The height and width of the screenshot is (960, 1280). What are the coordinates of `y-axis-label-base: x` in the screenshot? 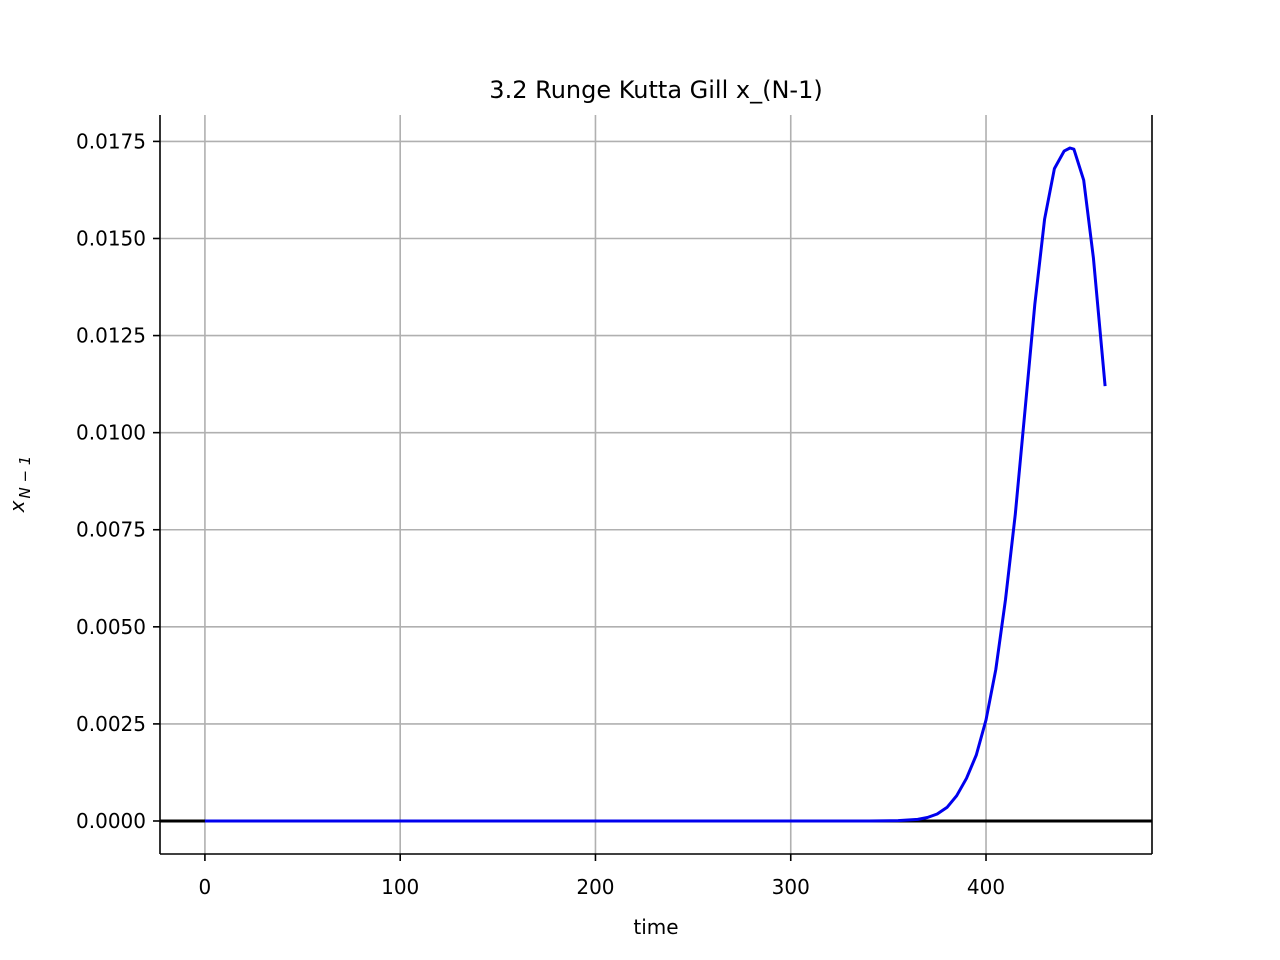 It's located at (17, 506).